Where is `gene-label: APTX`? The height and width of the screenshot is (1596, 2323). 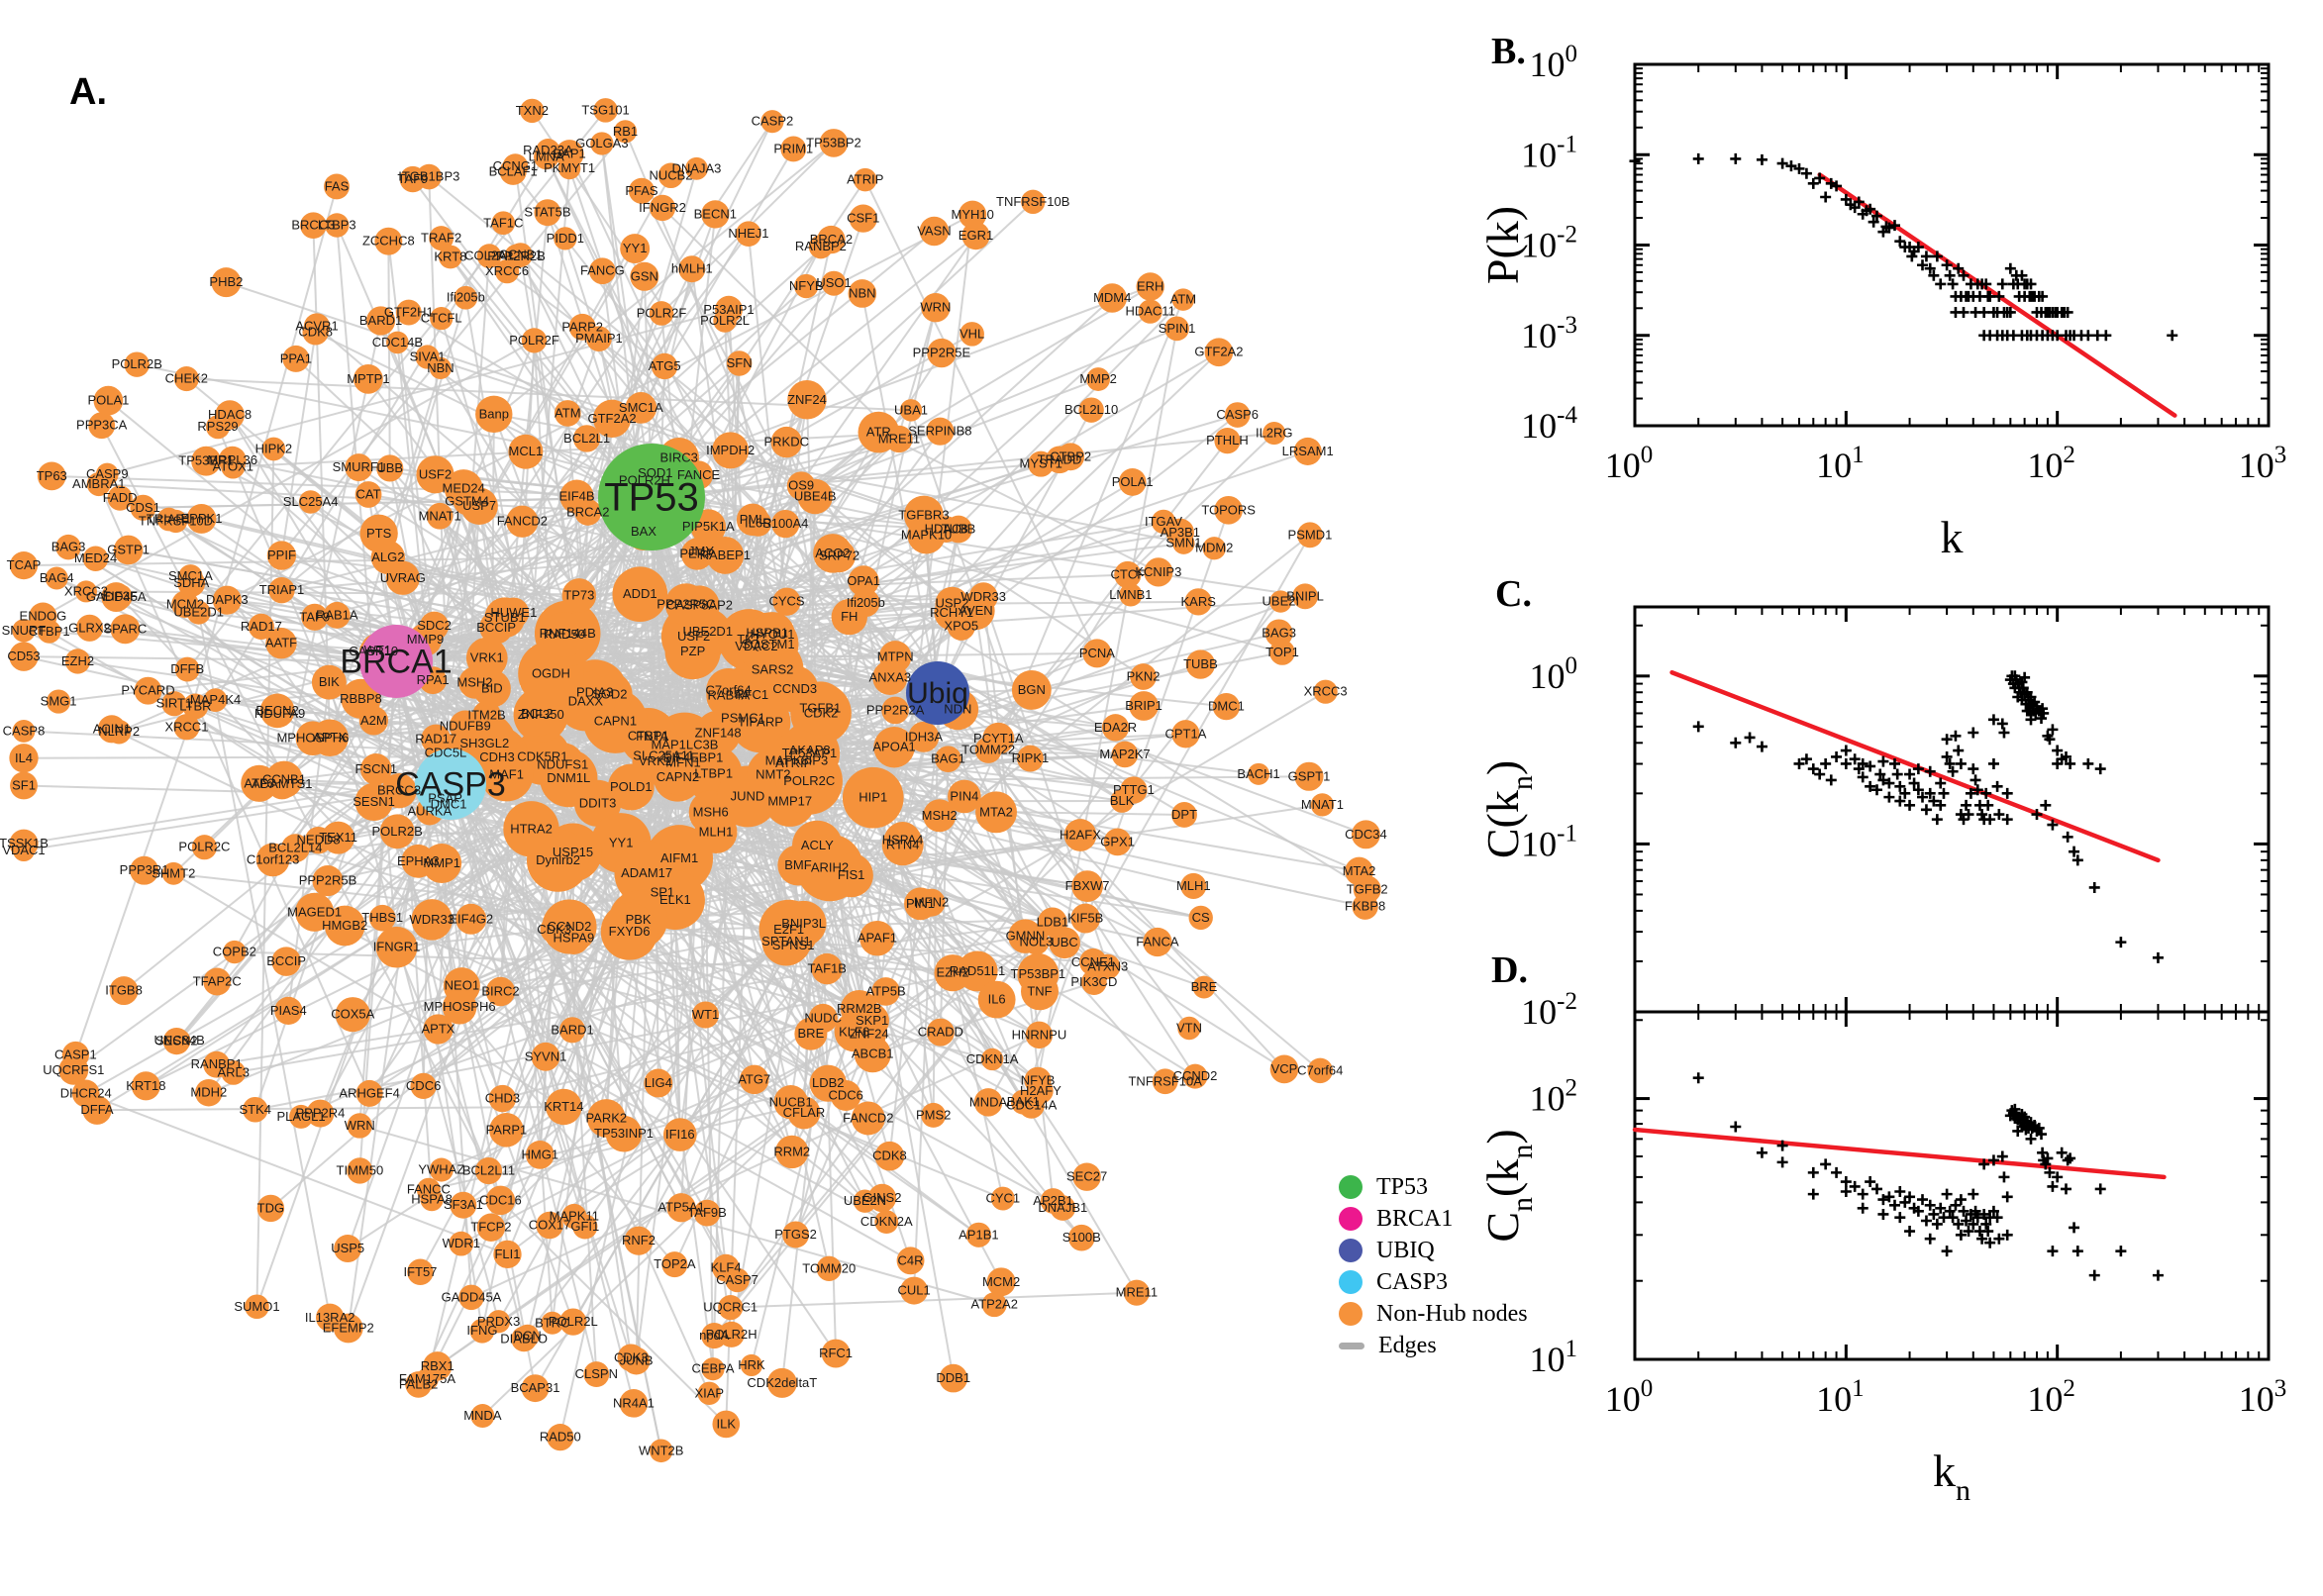
gene-label: APTX is located at coordinates (439, 1028).